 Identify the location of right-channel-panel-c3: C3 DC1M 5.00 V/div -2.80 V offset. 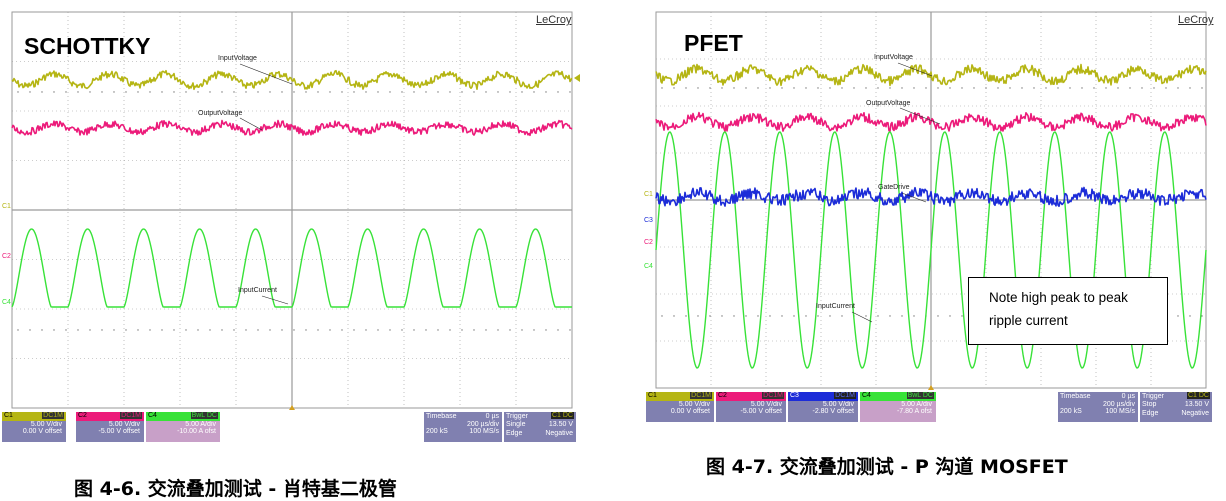
(823, 407).